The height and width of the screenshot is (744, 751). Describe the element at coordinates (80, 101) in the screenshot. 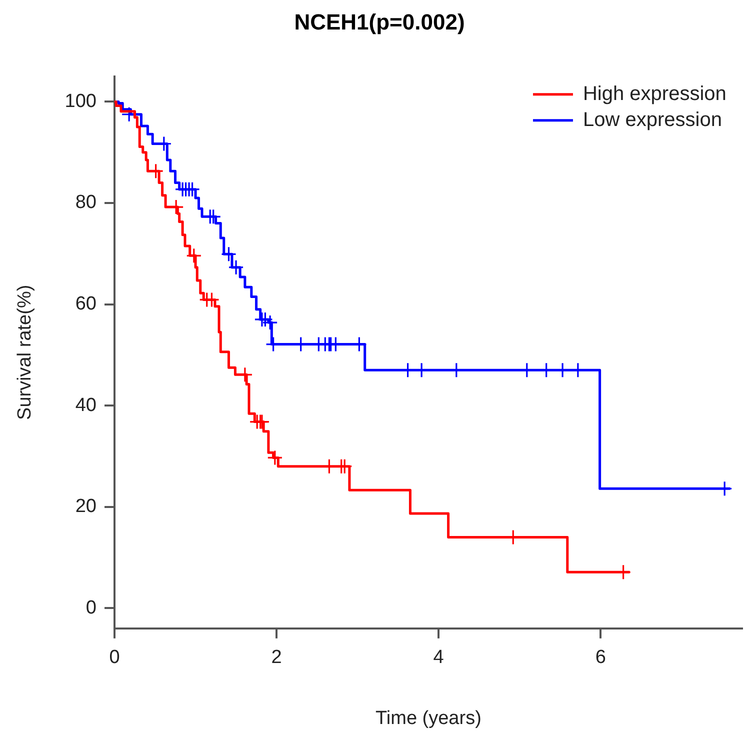

I see `y-tick-label: 100` at that location.